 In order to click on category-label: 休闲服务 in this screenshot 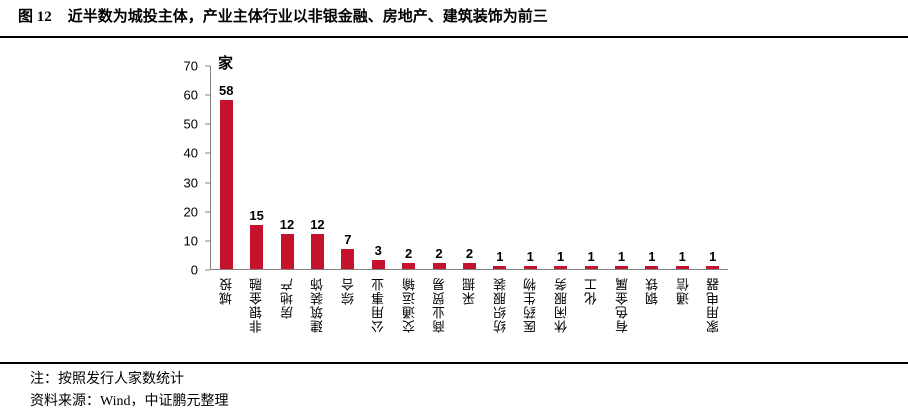, I will do `click(561, 305)`.